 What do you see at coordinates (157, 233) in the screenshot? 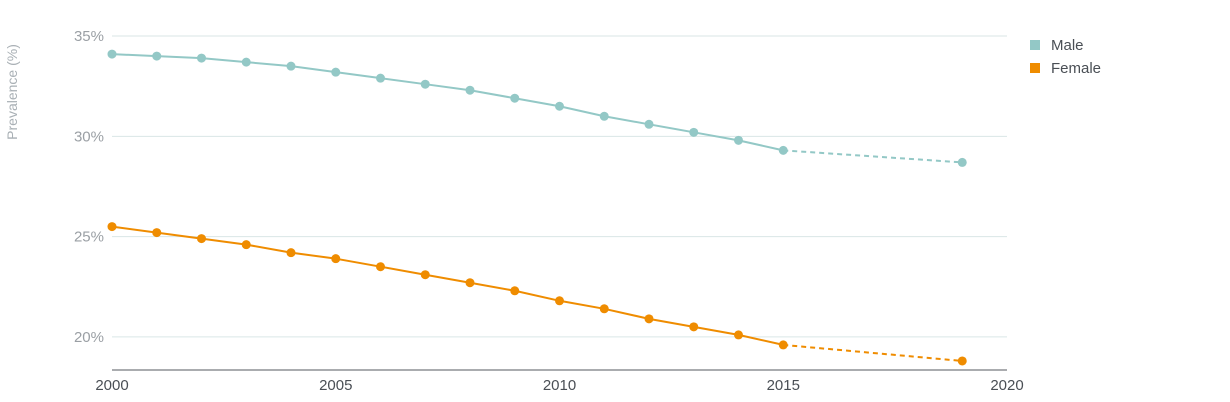
I see `female-point-2001` at bounding box center [157, 233].